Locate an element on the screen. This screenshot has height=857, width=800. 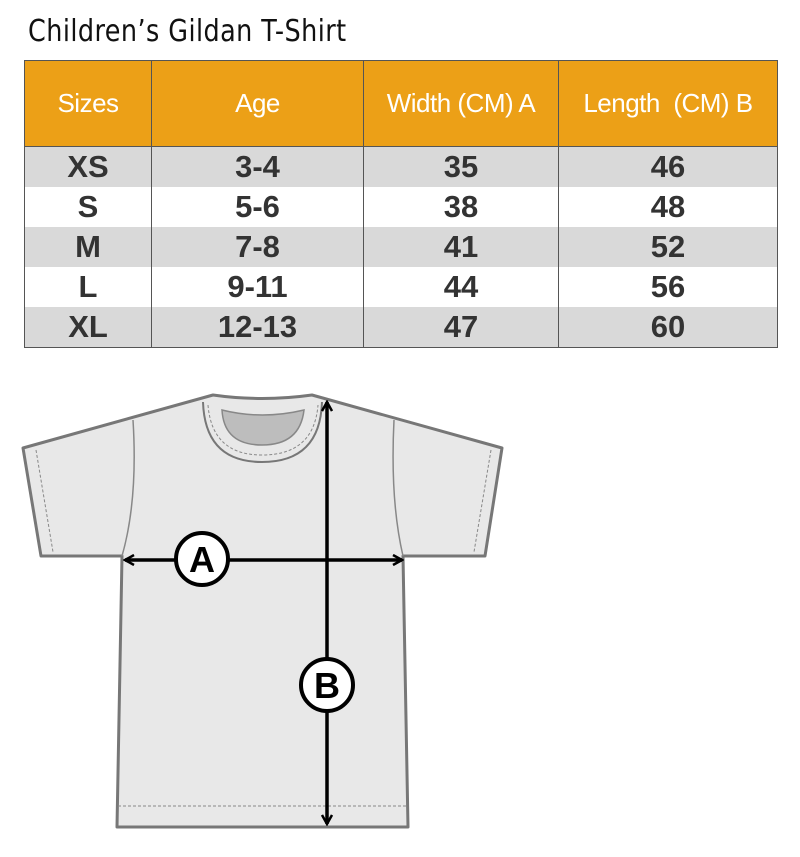
label-a: A is located at coordinates (202, 559).